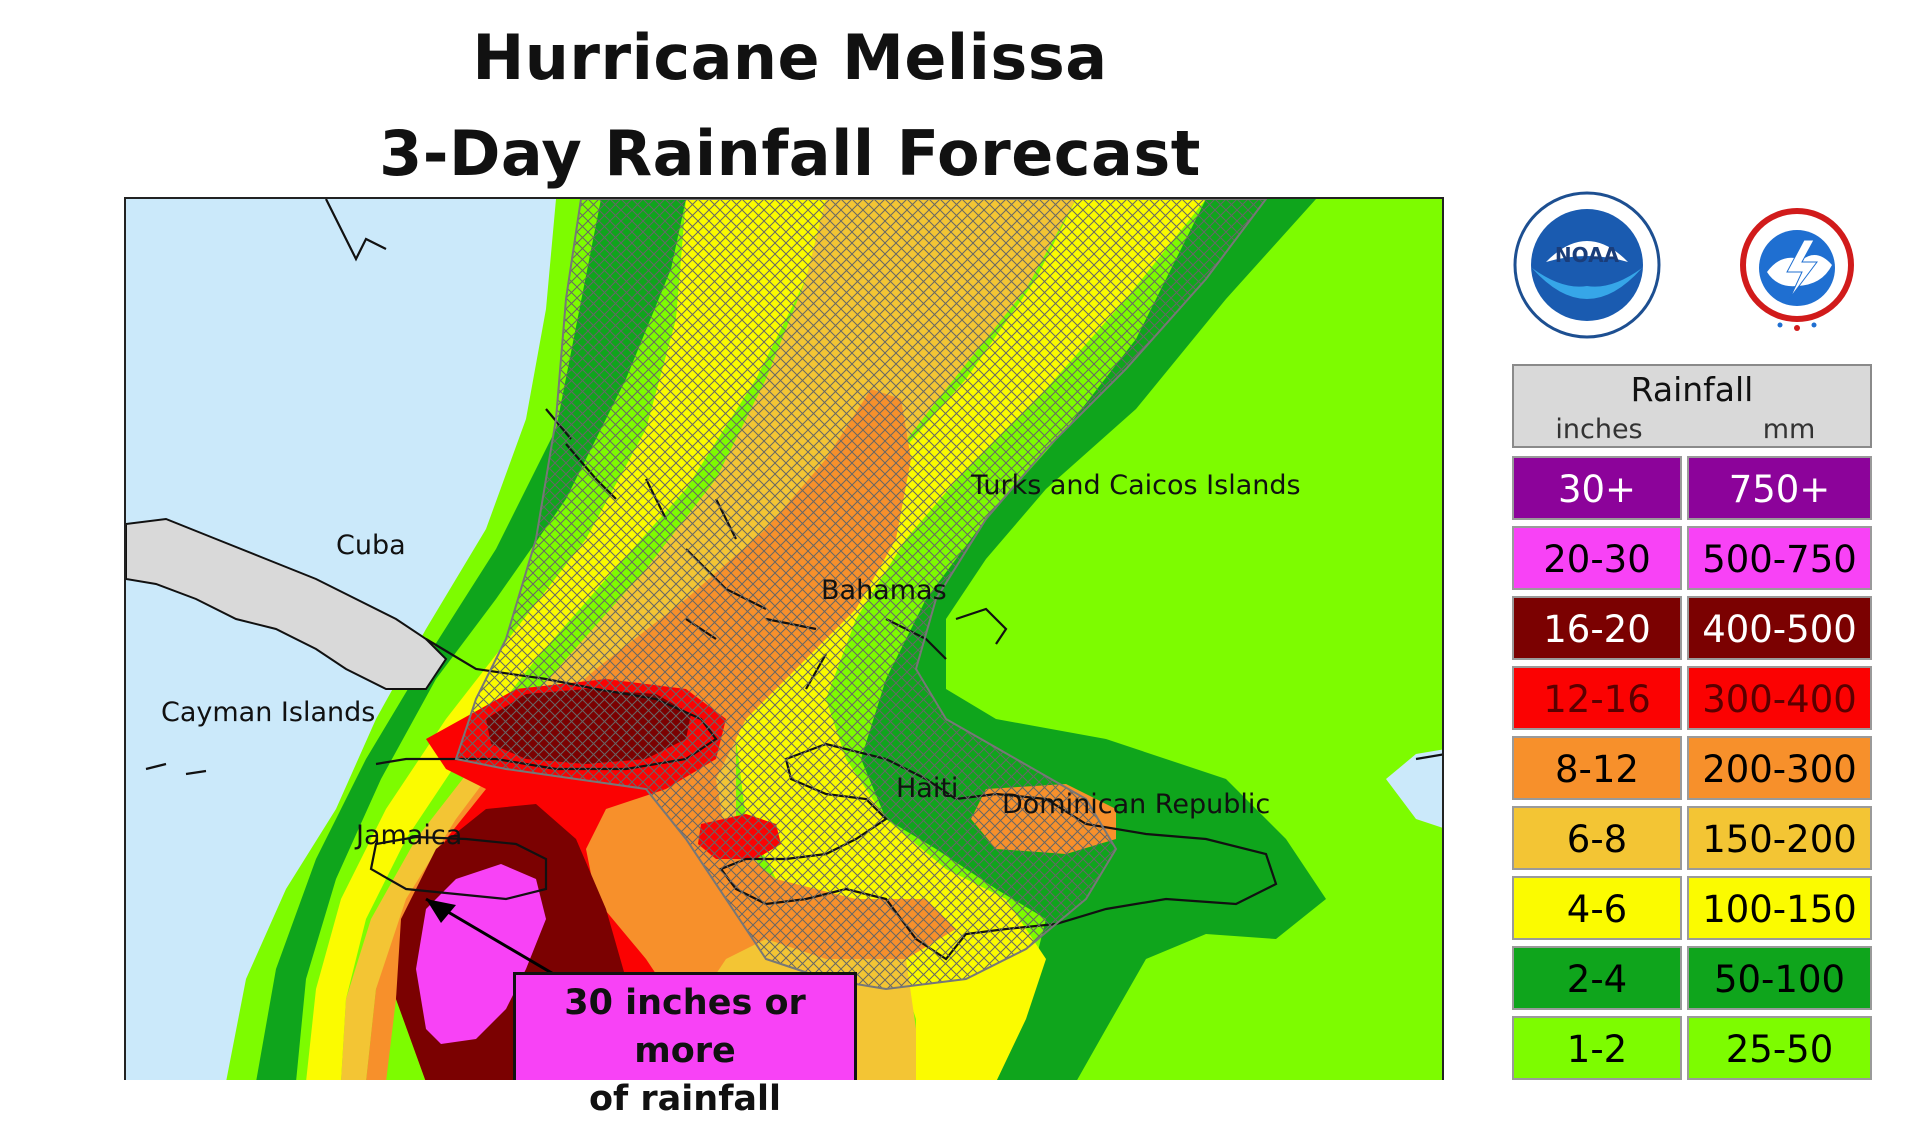 This screenshot has width=1920, height=1123. I want to click on legend-header: Rainfall inches mm, so click(1692, 406).